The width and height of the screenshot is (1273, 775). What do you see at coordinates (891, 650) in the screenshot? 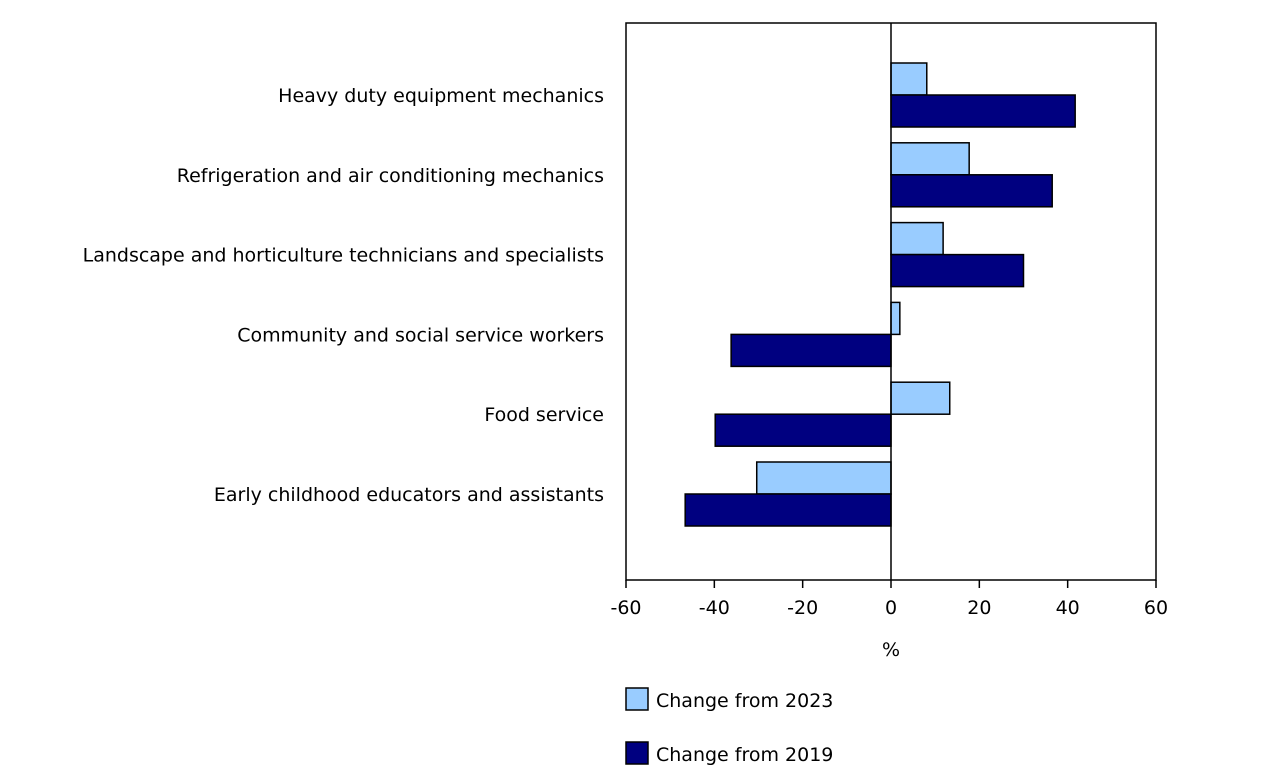
I see `x-axis-label: %` at bounding box center [891, 650].